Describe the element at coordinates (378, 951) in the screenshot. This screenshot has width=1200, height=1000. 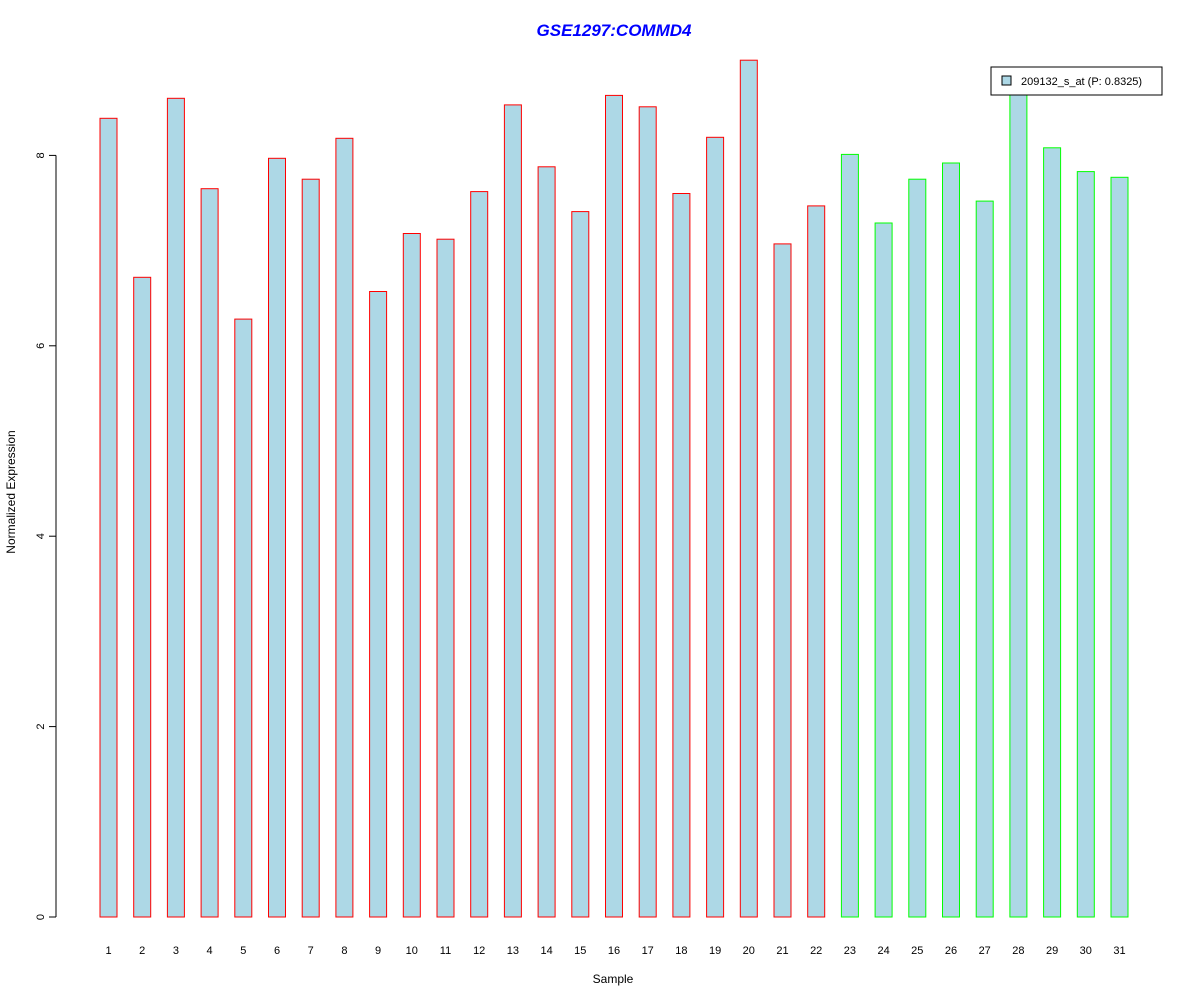
I see `x-tick-label: 9` at that location.